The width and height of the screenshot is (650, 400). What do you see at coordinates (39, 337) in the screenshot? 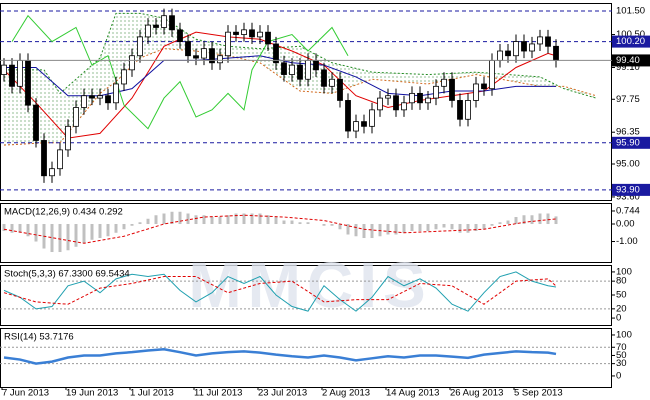
I see `panel-title: RSI(14) 53.7176` at bounding box center [39, 337].